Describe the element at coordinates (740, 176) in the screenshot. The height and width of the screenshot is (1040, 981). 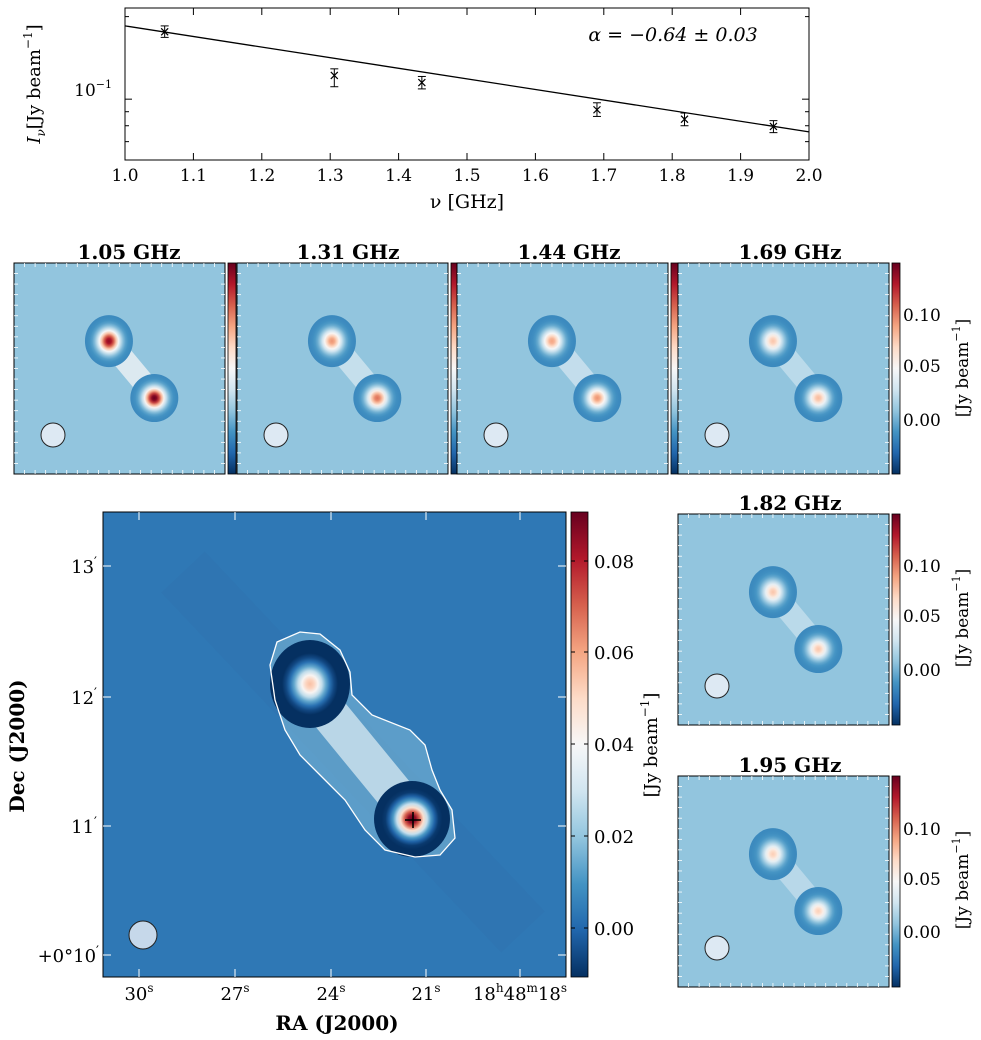
I see `spectrum-xtick-label: 1.9` at that location.